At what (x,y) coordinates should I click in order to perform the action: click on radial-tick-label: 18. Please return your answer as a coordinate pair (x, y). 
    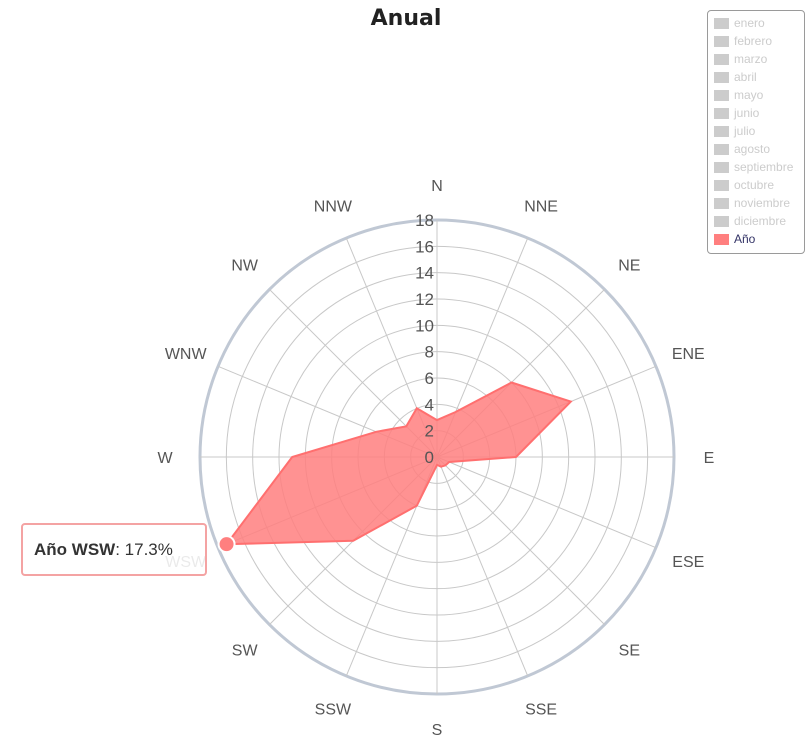
    Looking at the image, I should click on (424, 220).